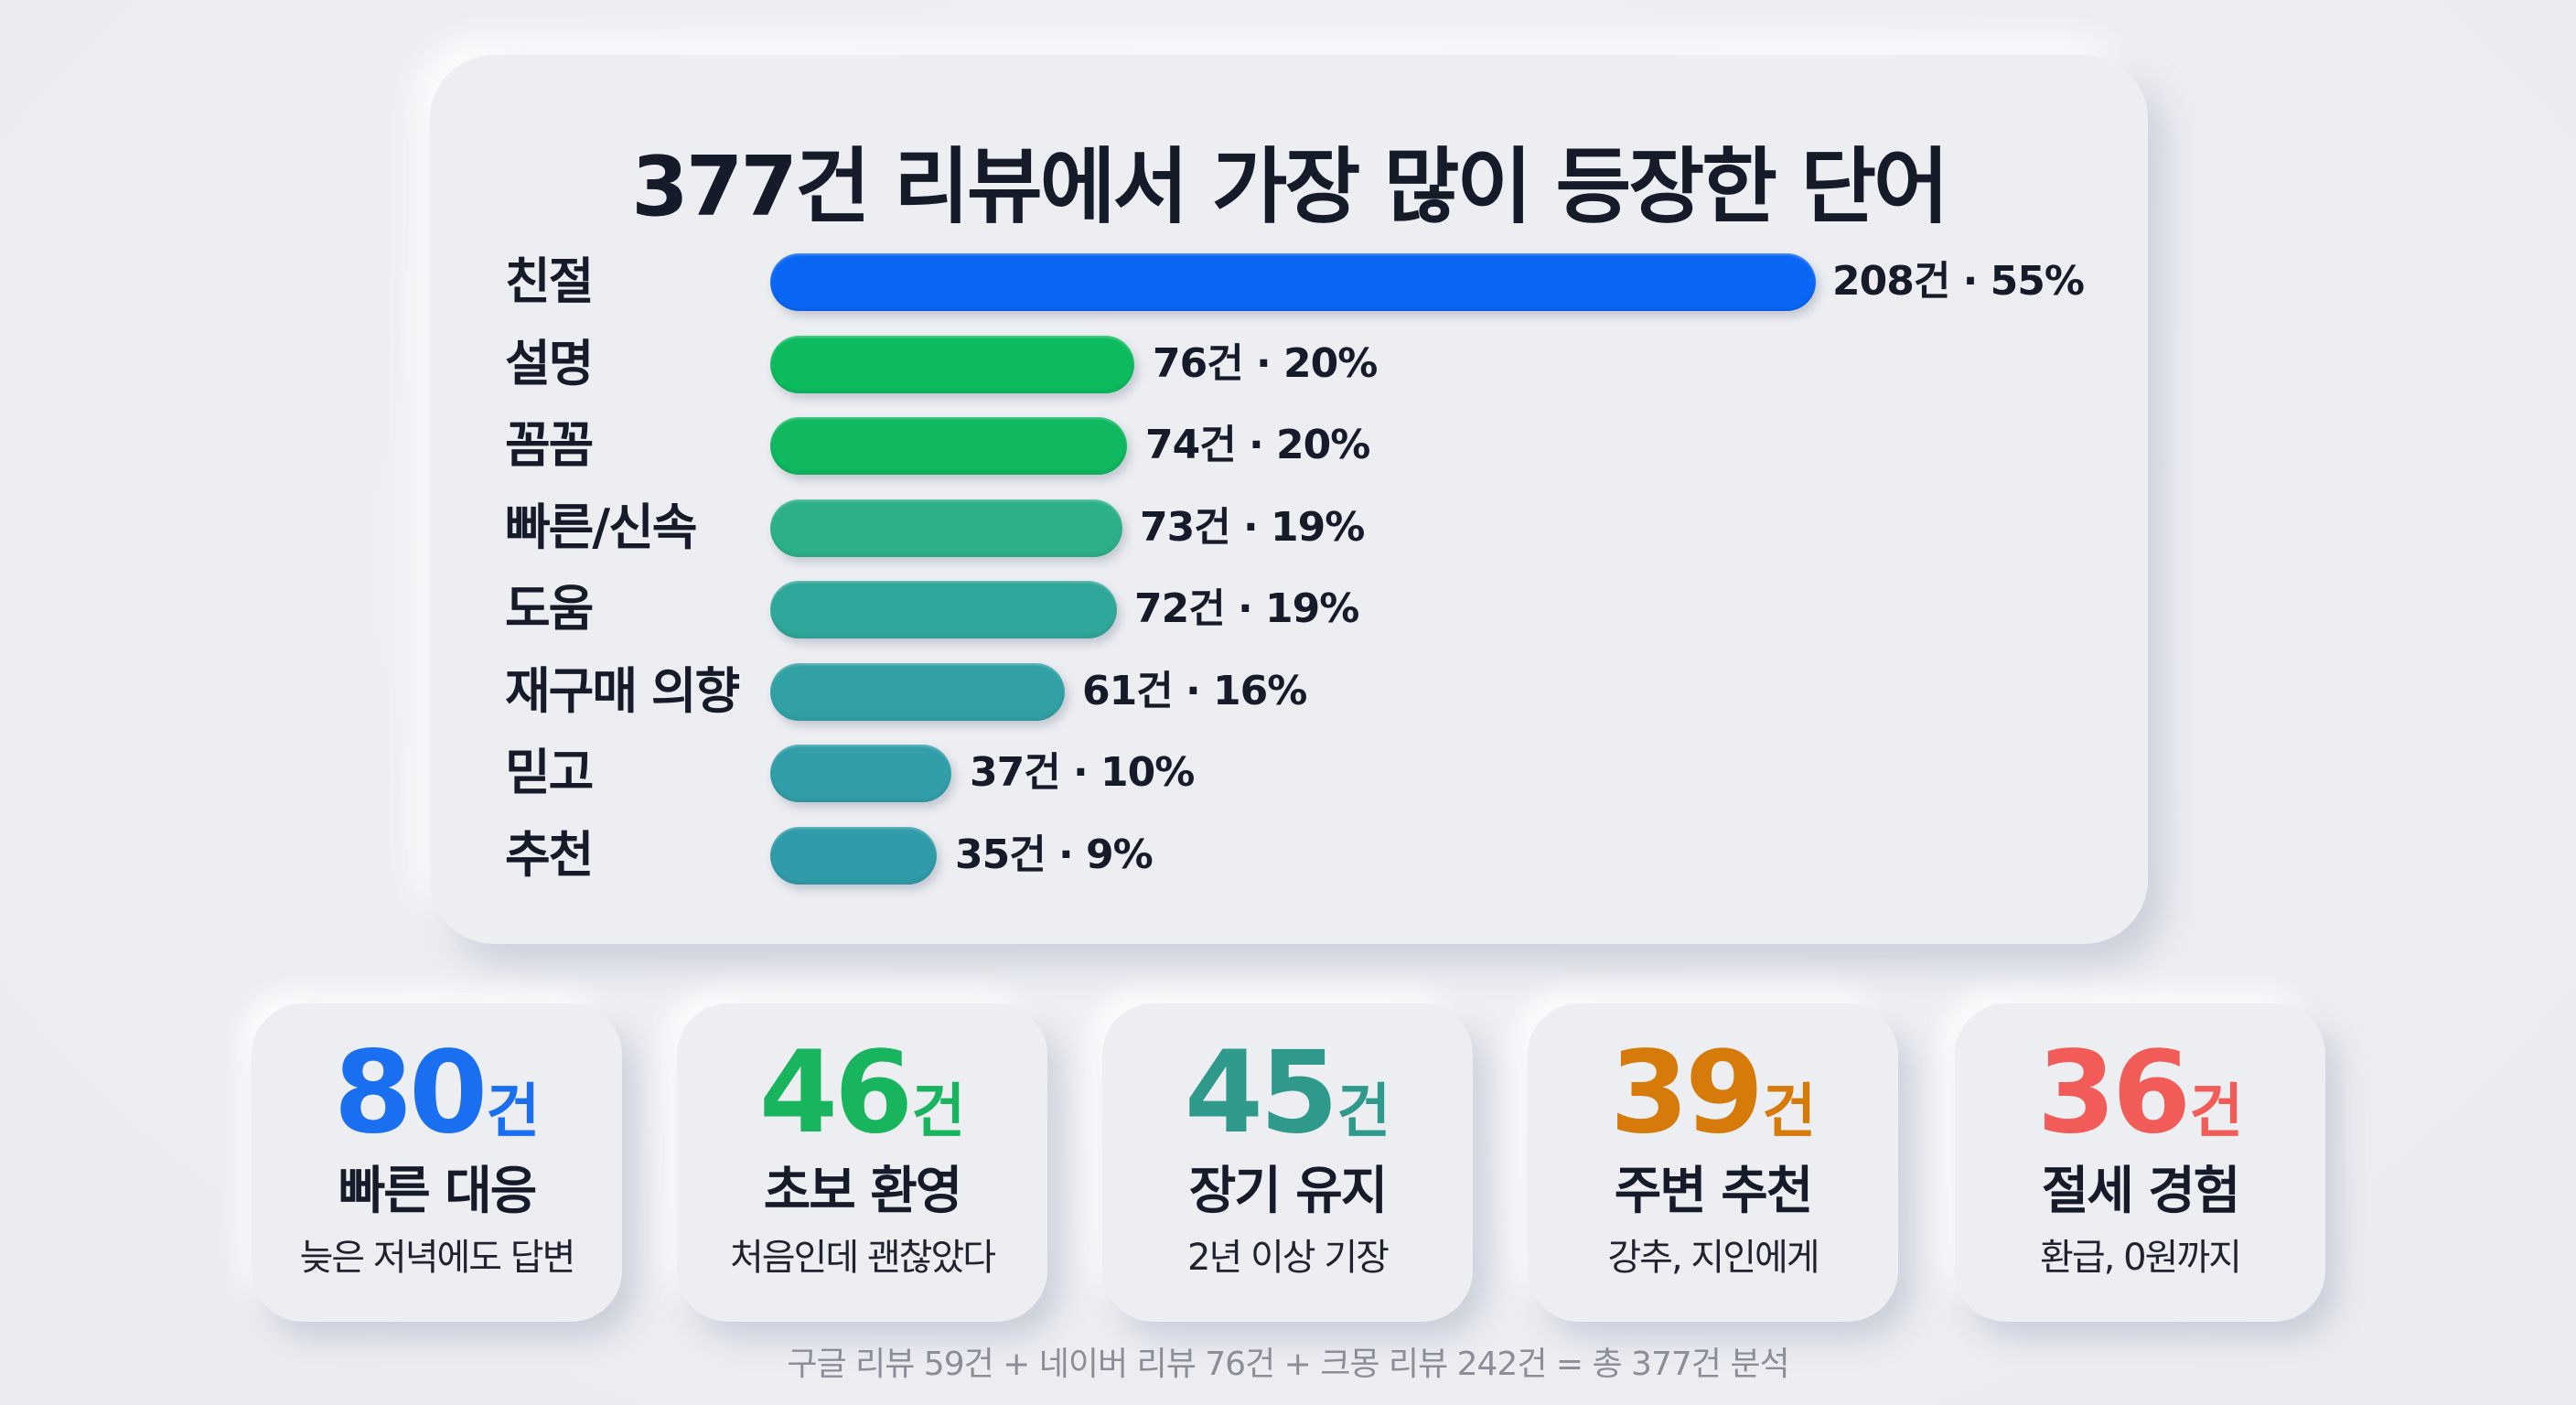 The image size is (2576, 1405). I want to click on bar-label: 도움, so click(550, 608).